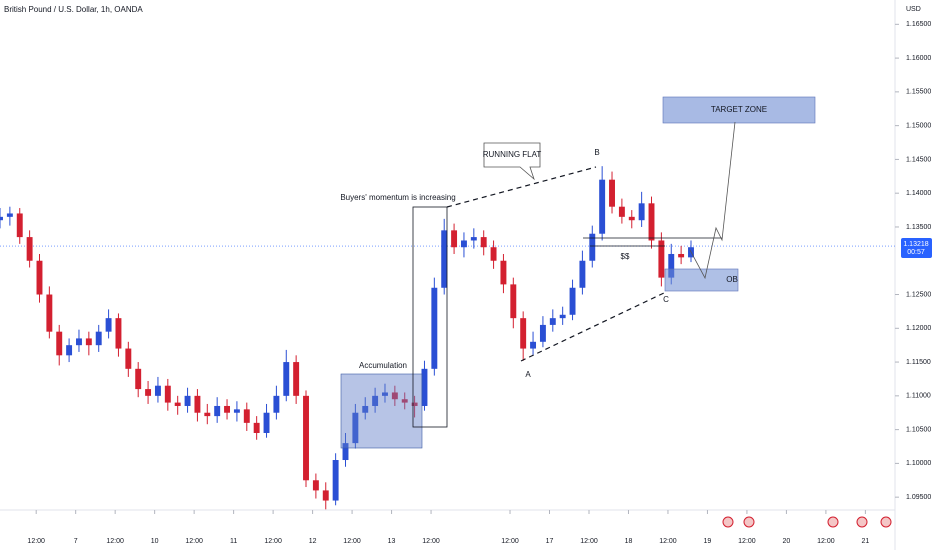 The width and height of the screenshot is (932, 550). Describe the element at coordinates (625, 256) in the screenshot. I see `annotation: $$` at that location.